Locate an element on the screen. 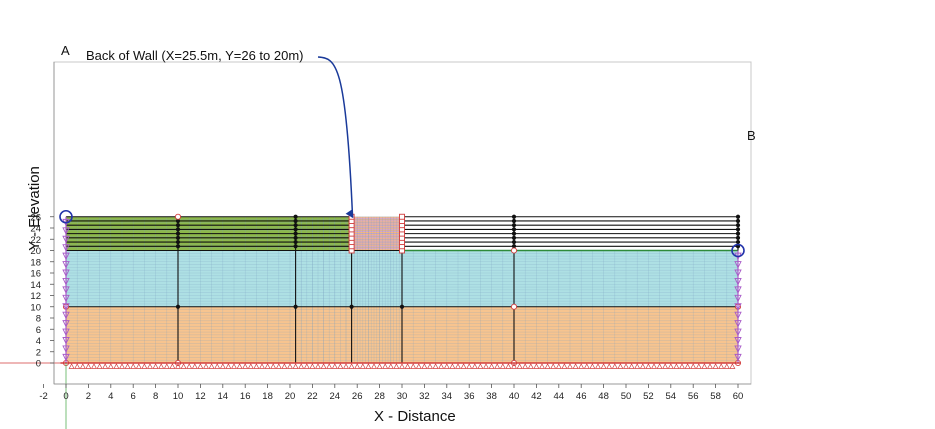 The height and width of the screenshot is (429, 935). x-tick-label: 14 is located at coordinates (223, 396).